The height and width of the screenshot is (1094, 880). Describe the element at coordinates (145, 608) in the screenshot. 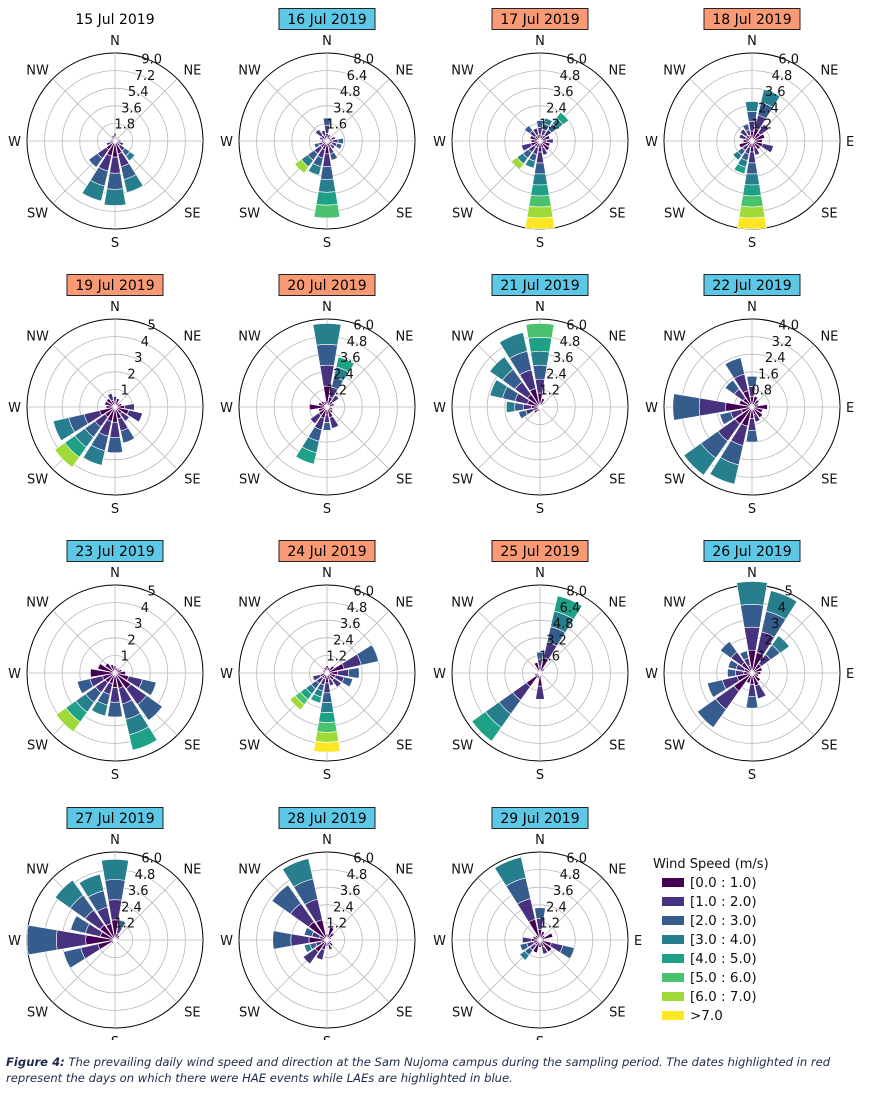

I see `radial-tick-label: 4` at that location.